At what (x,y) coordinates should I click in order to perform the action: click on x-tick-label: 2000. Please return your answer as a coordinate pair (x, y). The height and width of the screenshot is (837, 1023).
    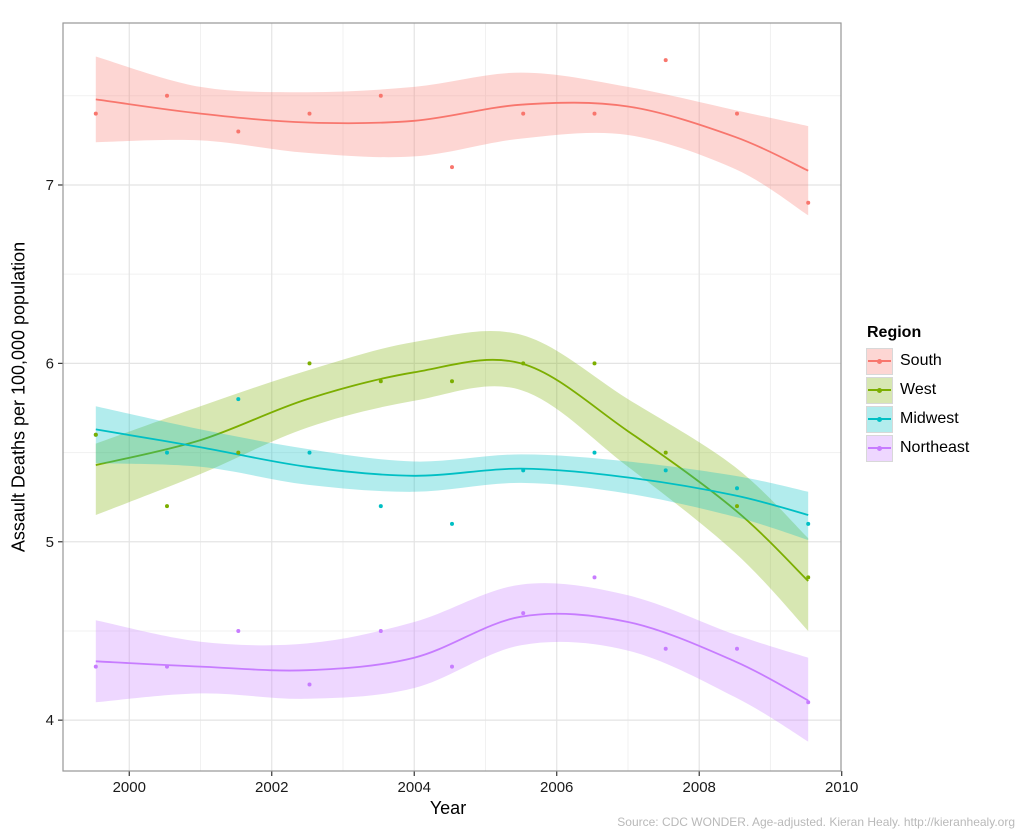
    Looking at the image, I should click on (129, 787).